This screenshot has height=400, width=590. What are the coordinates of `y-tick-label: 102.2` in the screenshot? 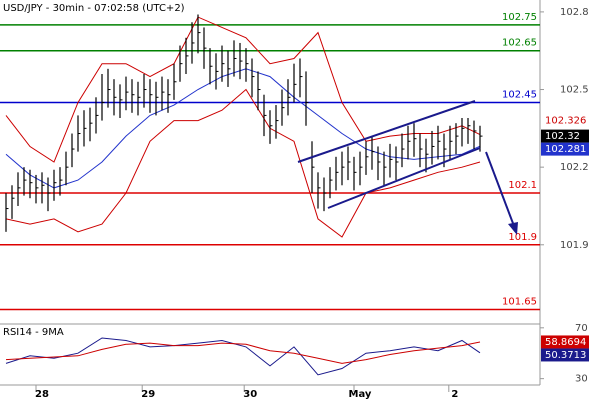 It's located at (574, 167).